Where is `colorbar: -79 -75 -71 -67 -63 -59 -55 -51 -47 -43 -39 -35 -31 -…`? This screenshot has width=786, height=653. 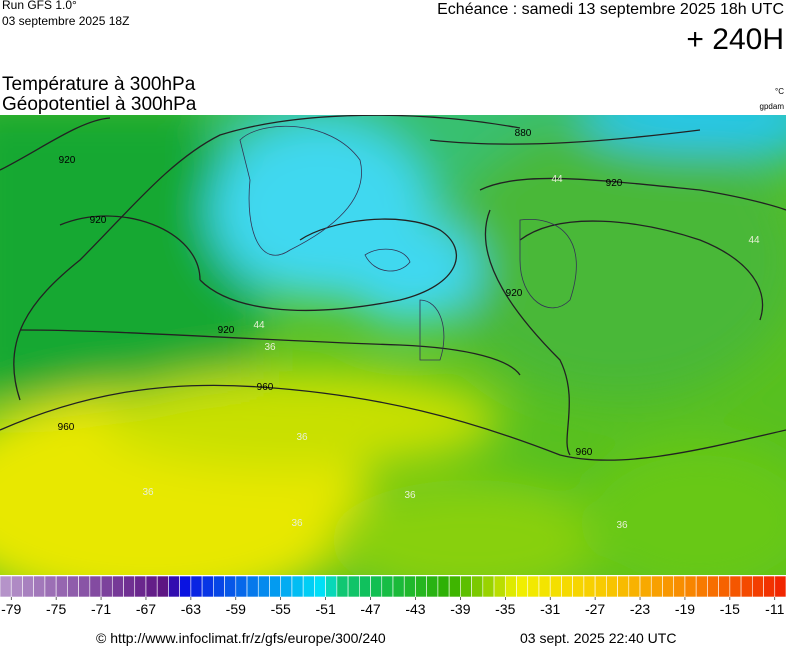 colorbar: -79 -75 -71 -67 -63 -59 -55 -51 -47 -43 -39 -35 -31 -… is located at coordinates (393, 596).